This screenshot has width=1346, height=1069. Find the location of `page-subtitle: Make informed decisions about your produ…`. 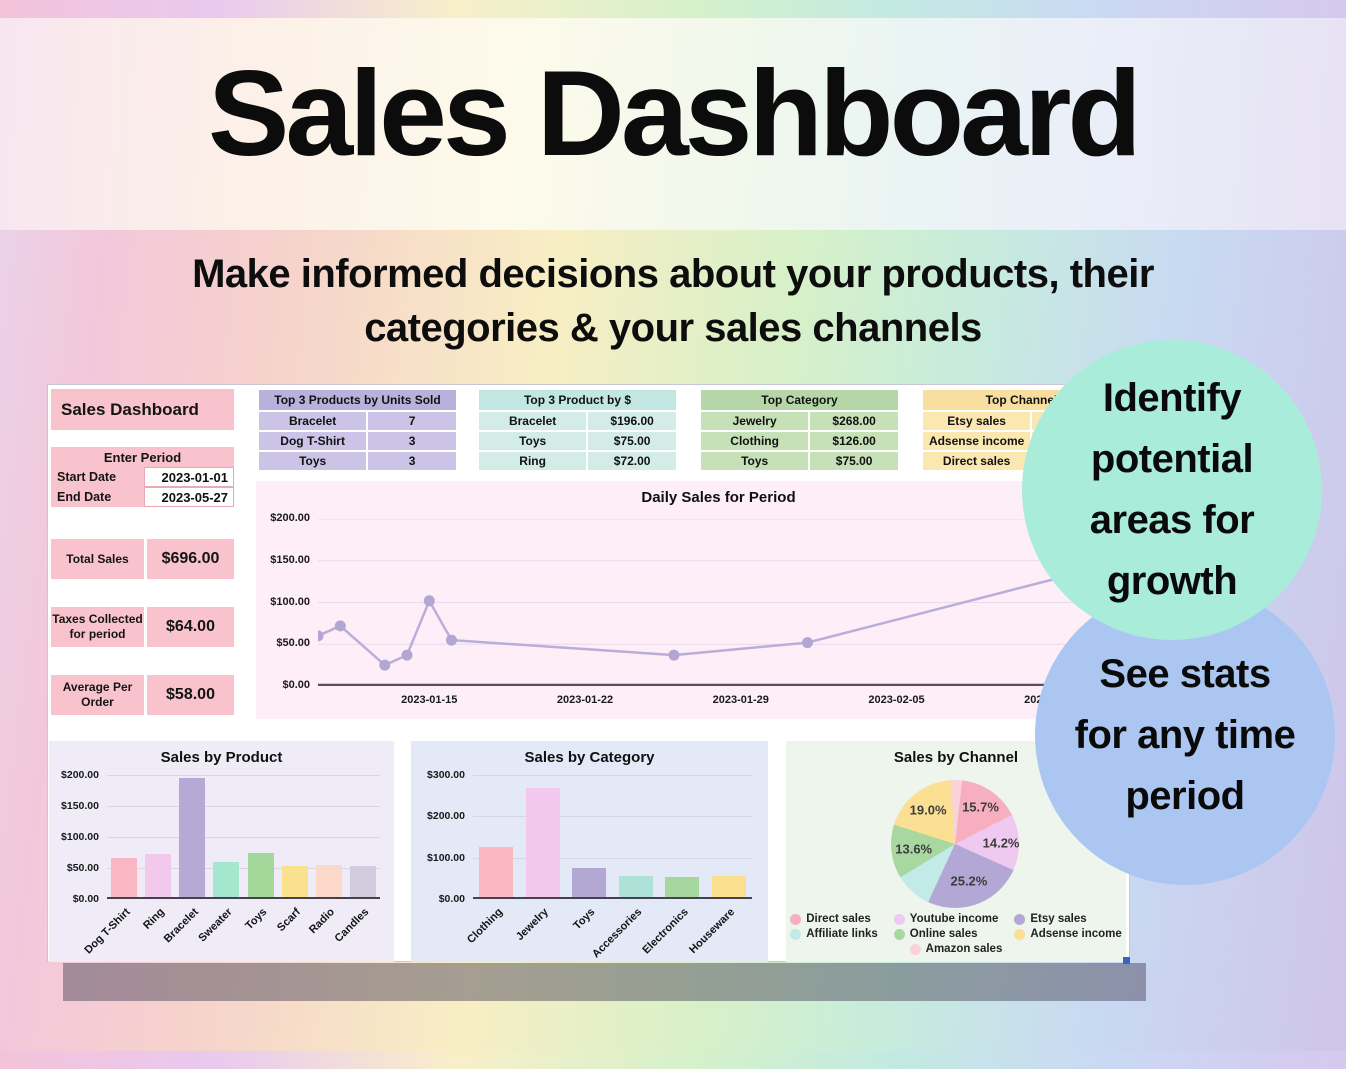

page-subtitle: Make informed decisions about your produ… is located at coordinates (673, 301).